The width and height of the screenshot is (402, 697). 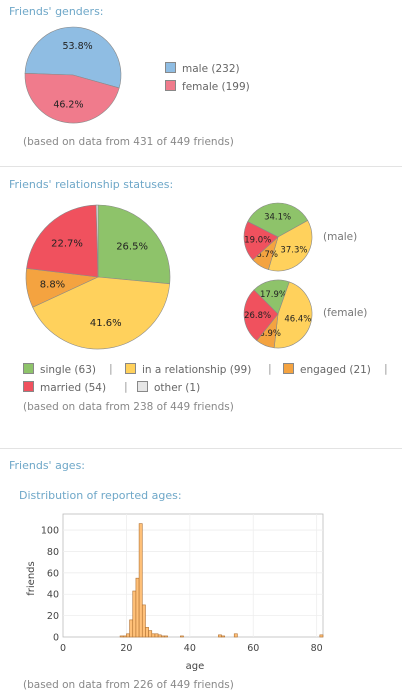 What do you see at coordinates (277, 218) in the screenshot?
I see `pie-data-label: 34.1%` at bounding box center [277, 218].